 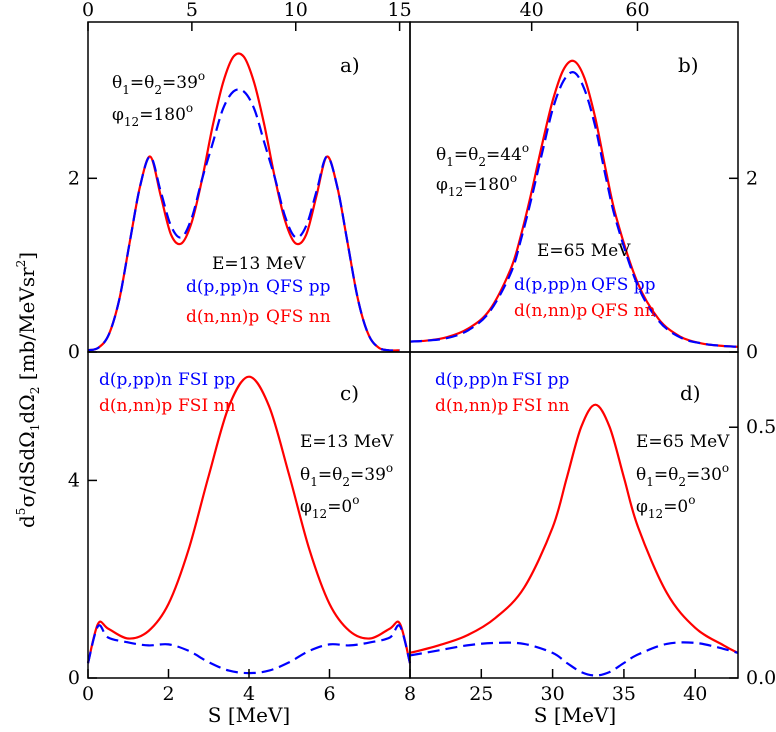 I want to click on panel-c-left-tick-label: 0, so click(x=74, y=678).